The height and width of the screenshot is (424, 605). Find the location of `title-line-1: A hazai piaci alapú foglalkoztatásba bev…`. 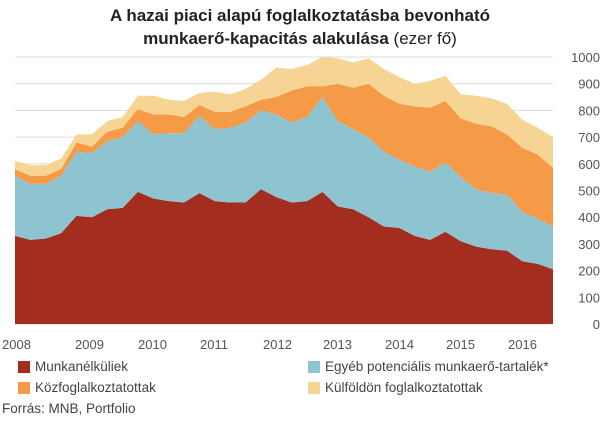

title-line-1: A hazai piaci alapú foglalkoztatásba bev… is located at coordinates (300, 15).